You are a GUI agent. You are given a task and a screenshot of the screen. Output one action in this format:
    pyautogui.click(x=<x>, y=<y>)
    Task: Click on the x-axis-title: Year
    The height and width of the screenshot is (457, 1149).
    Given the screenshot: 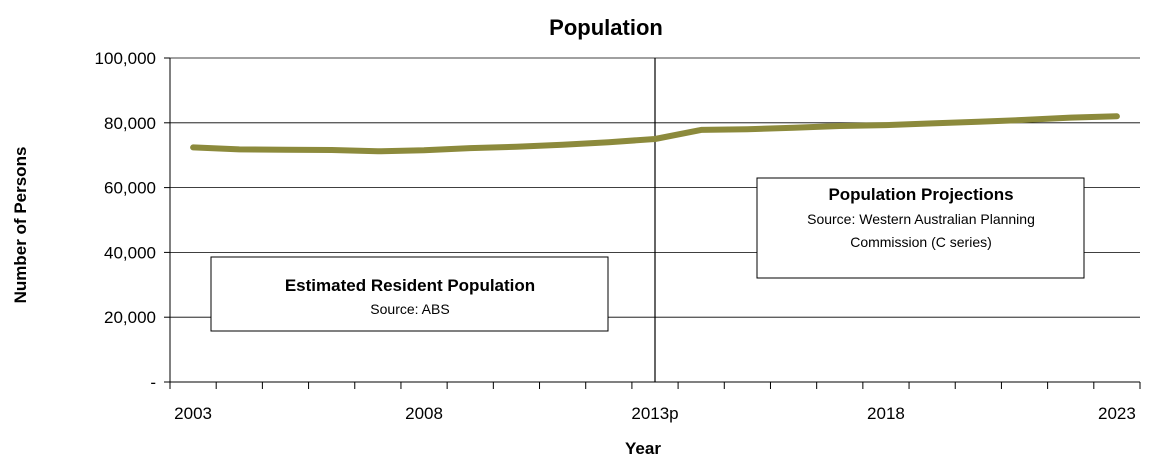 What is the action you would take?
    pyautogui.click(x=643, y=448)
    